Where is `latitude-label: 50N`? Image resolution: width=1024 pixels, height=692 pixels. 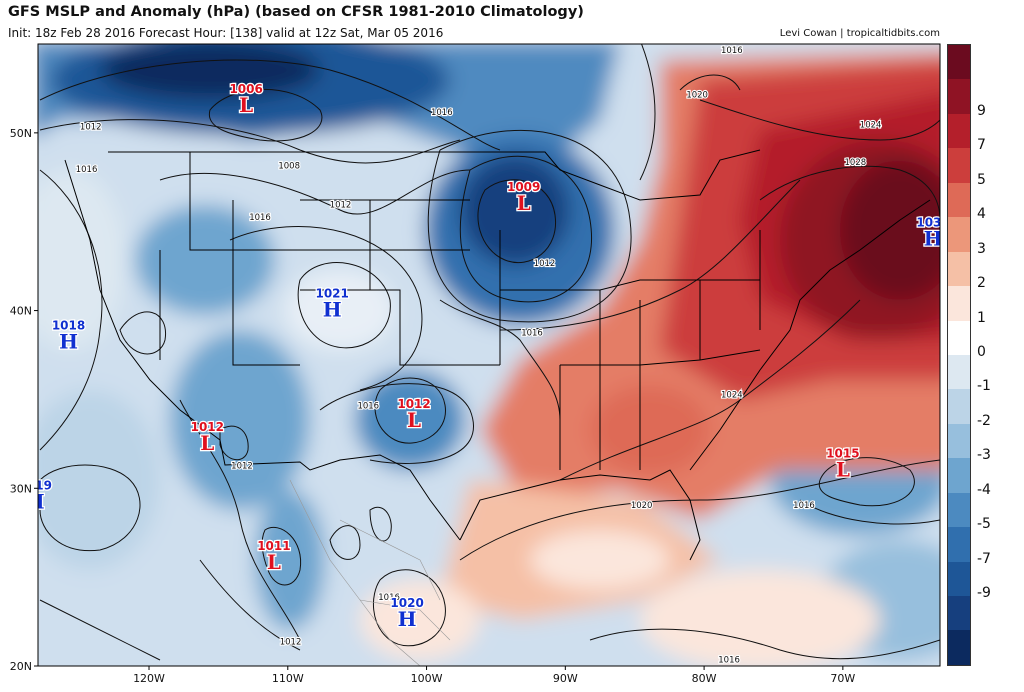
latitude-label: 50N is located at coordinates (21, 133).